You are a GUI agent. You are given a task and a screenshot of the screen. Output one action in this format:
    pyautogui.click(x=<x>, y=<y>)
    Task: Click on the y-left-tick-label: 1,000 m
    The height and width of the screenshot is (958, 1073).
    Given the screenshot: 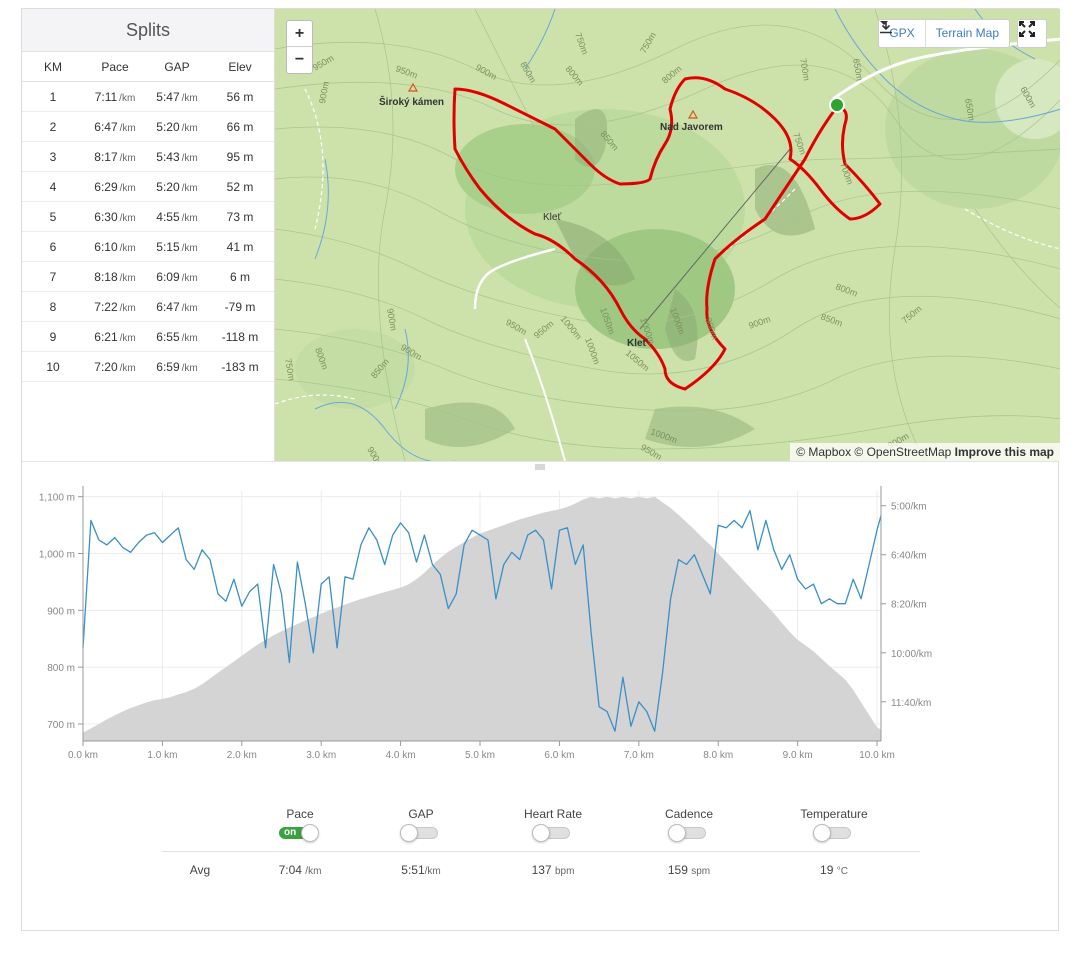 What is the action you would take?
    pyautogui.click(x=57, y=555)
    